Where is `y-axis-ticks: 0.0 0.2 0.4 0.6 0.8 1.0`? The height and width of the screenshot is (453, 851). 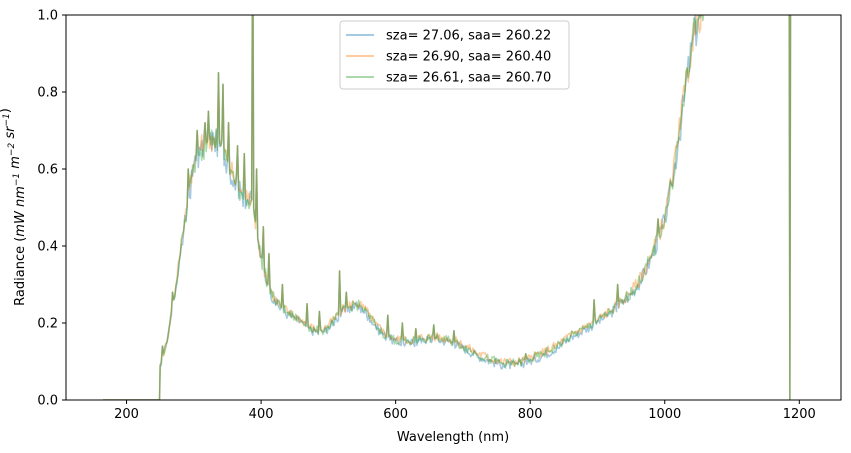 y-axis-ticks: 0.0 0.2 0.4 0.6 0.8 1.0 is located at coordinates (51, 209).